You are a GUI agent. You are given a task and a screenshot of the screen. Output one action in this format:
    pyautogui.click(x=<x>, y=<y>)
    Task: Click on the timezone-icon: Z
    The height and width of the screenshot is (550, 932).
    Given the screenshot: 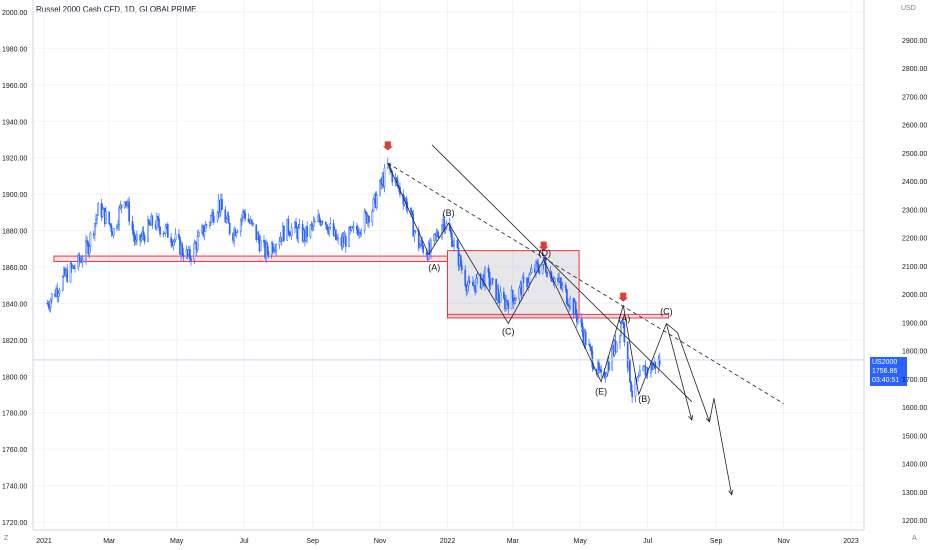 What is the action you would take?
    pyautogui.click(x=6, y=538)
    